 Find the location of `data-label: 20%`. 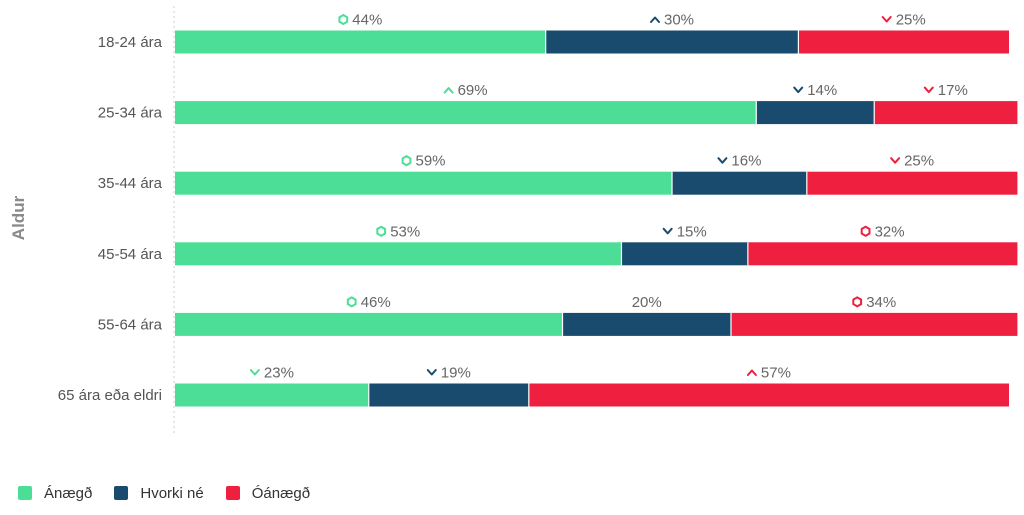

data-label: 20% is located at coordinates (647, 302).